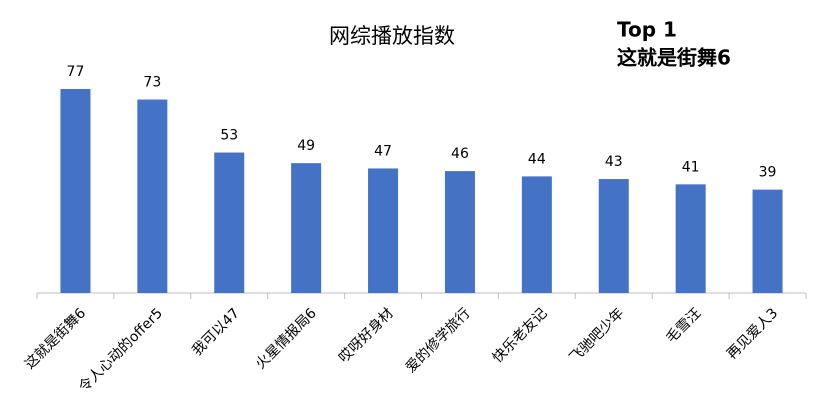 Image resolution: width=820 pixels, height=416 pixels. I want to click on chart-title: 网综播放指数, so click(392, 36).